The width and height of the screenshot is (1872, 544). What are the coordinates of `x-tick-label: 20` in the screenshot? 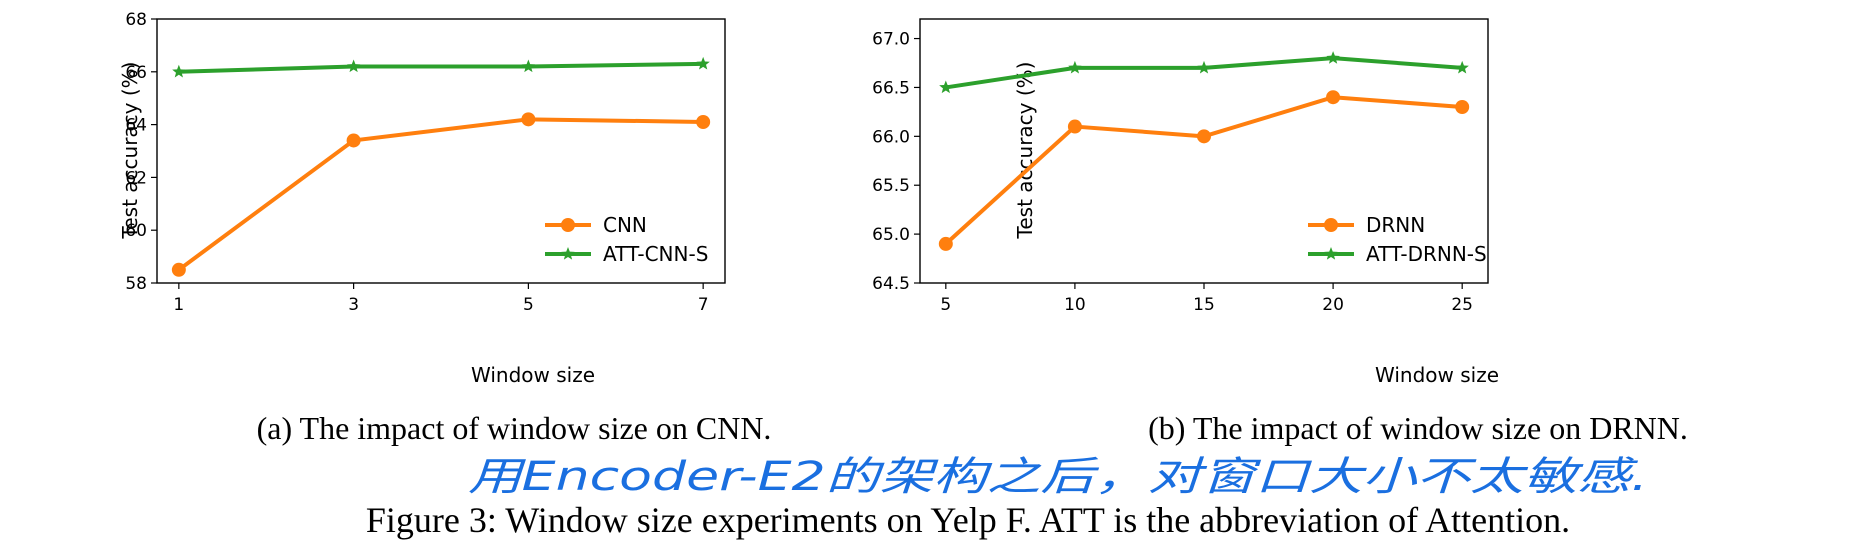 It's located at (1333, 305).